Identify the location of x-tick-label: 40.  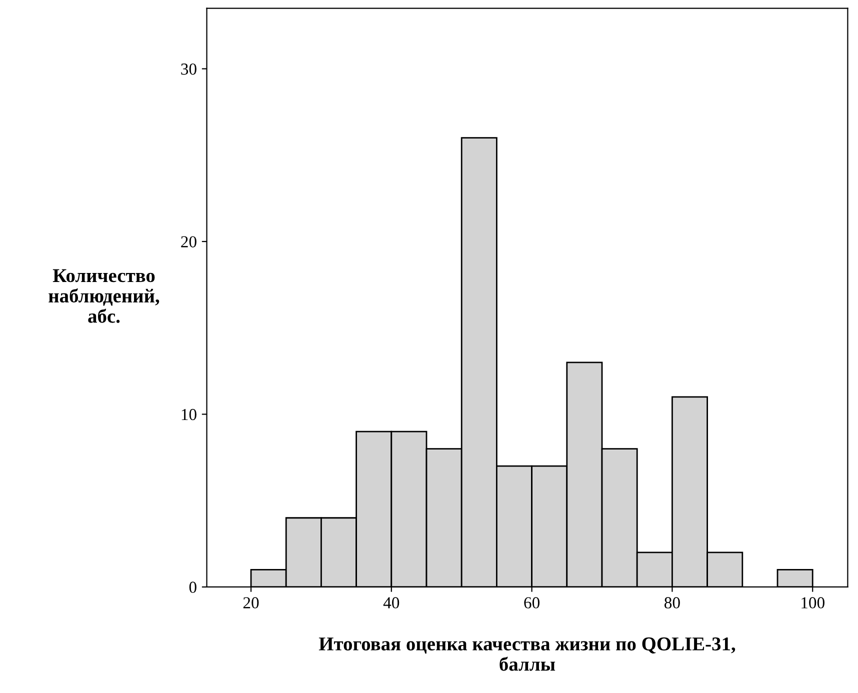
(391, 602).